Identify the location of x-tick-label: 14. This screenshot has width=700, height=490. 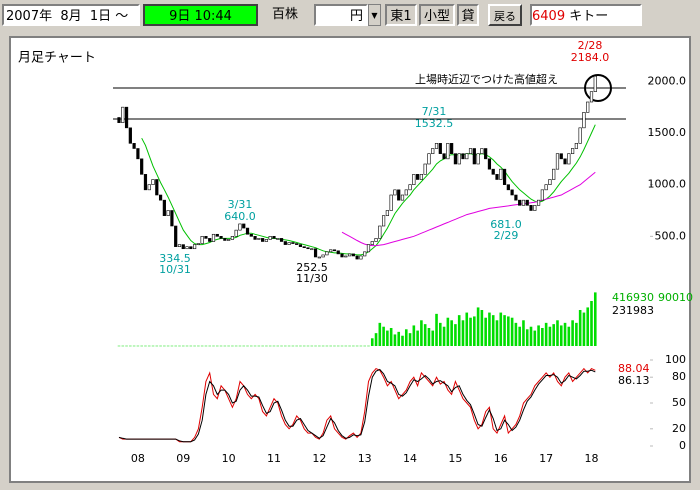
(410, 458).